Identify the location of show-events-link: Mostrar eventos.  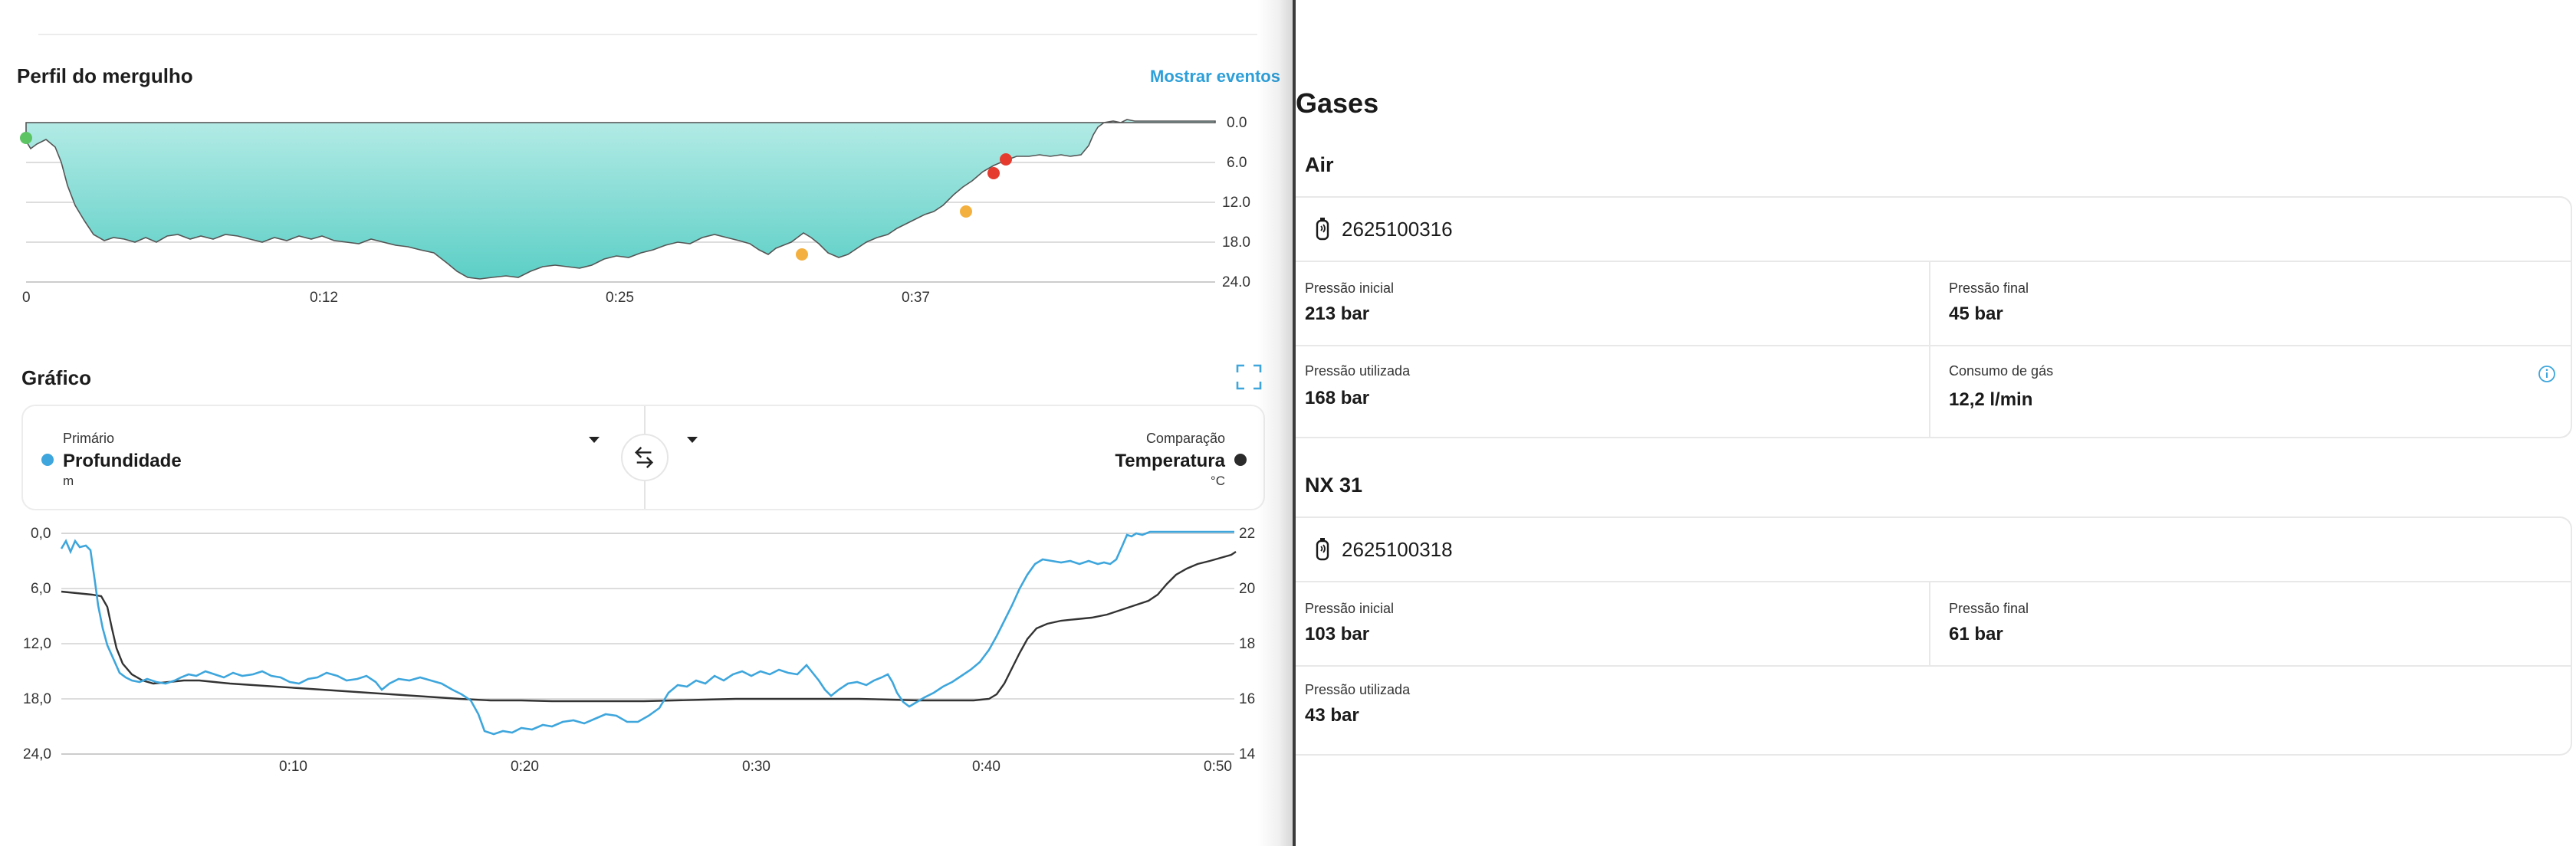
(1215, 76).